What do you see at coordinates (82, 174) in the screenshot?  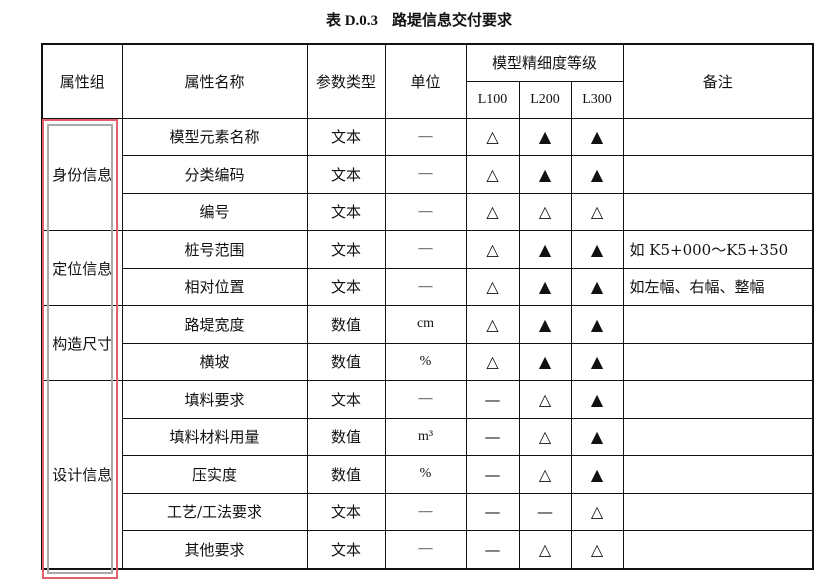 I see `group-cell: 身份信息` at bounding box center [82, 174].